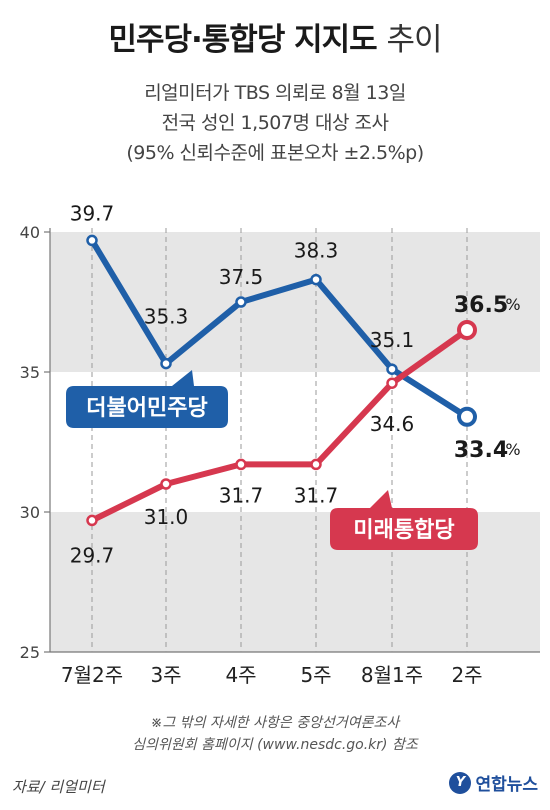 The height and width of the screenshot is (810, 550). I want to click on title-main: 민주당·통합당 지지도, so click(242, 40).